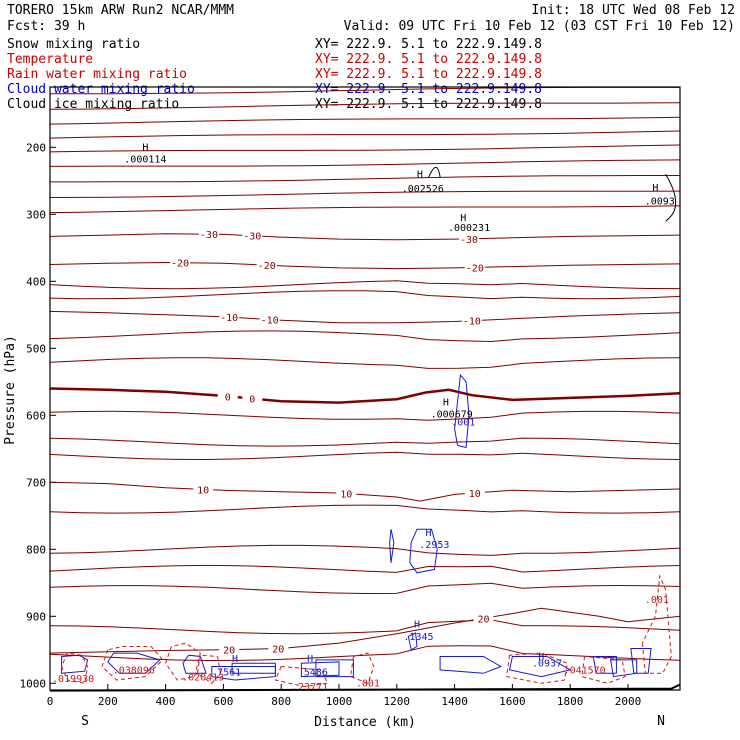 The width and height of the screenshot is (740, 740). I want to click on rain-max-label: .041570, so click(585, 670).